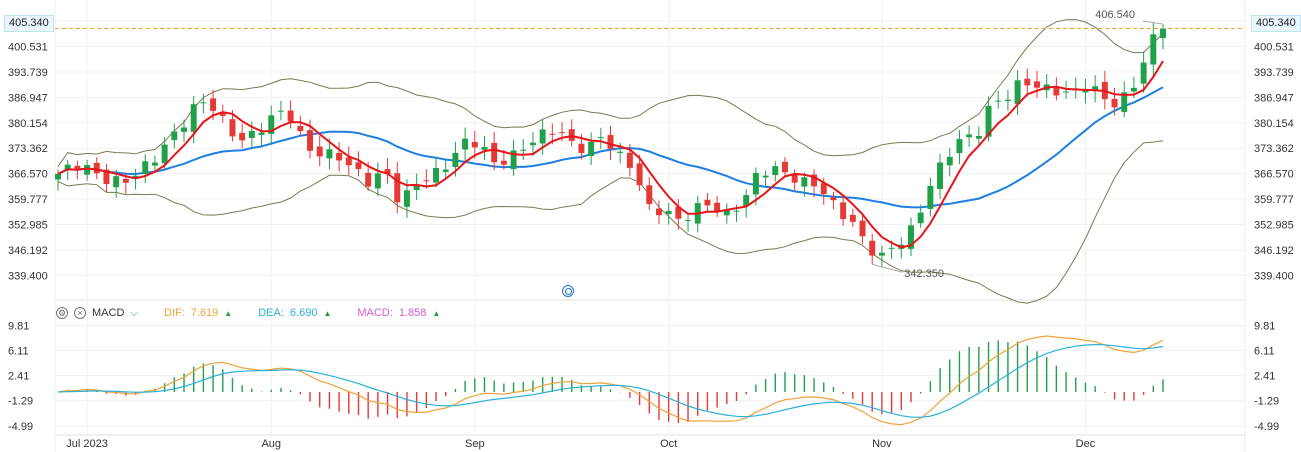 This screenshot has height=452, width=1301. What do you see at coordinates (62, 313) in the screenshot?
I see `gear-icon: ⚙` at bounding box center [62, 313].